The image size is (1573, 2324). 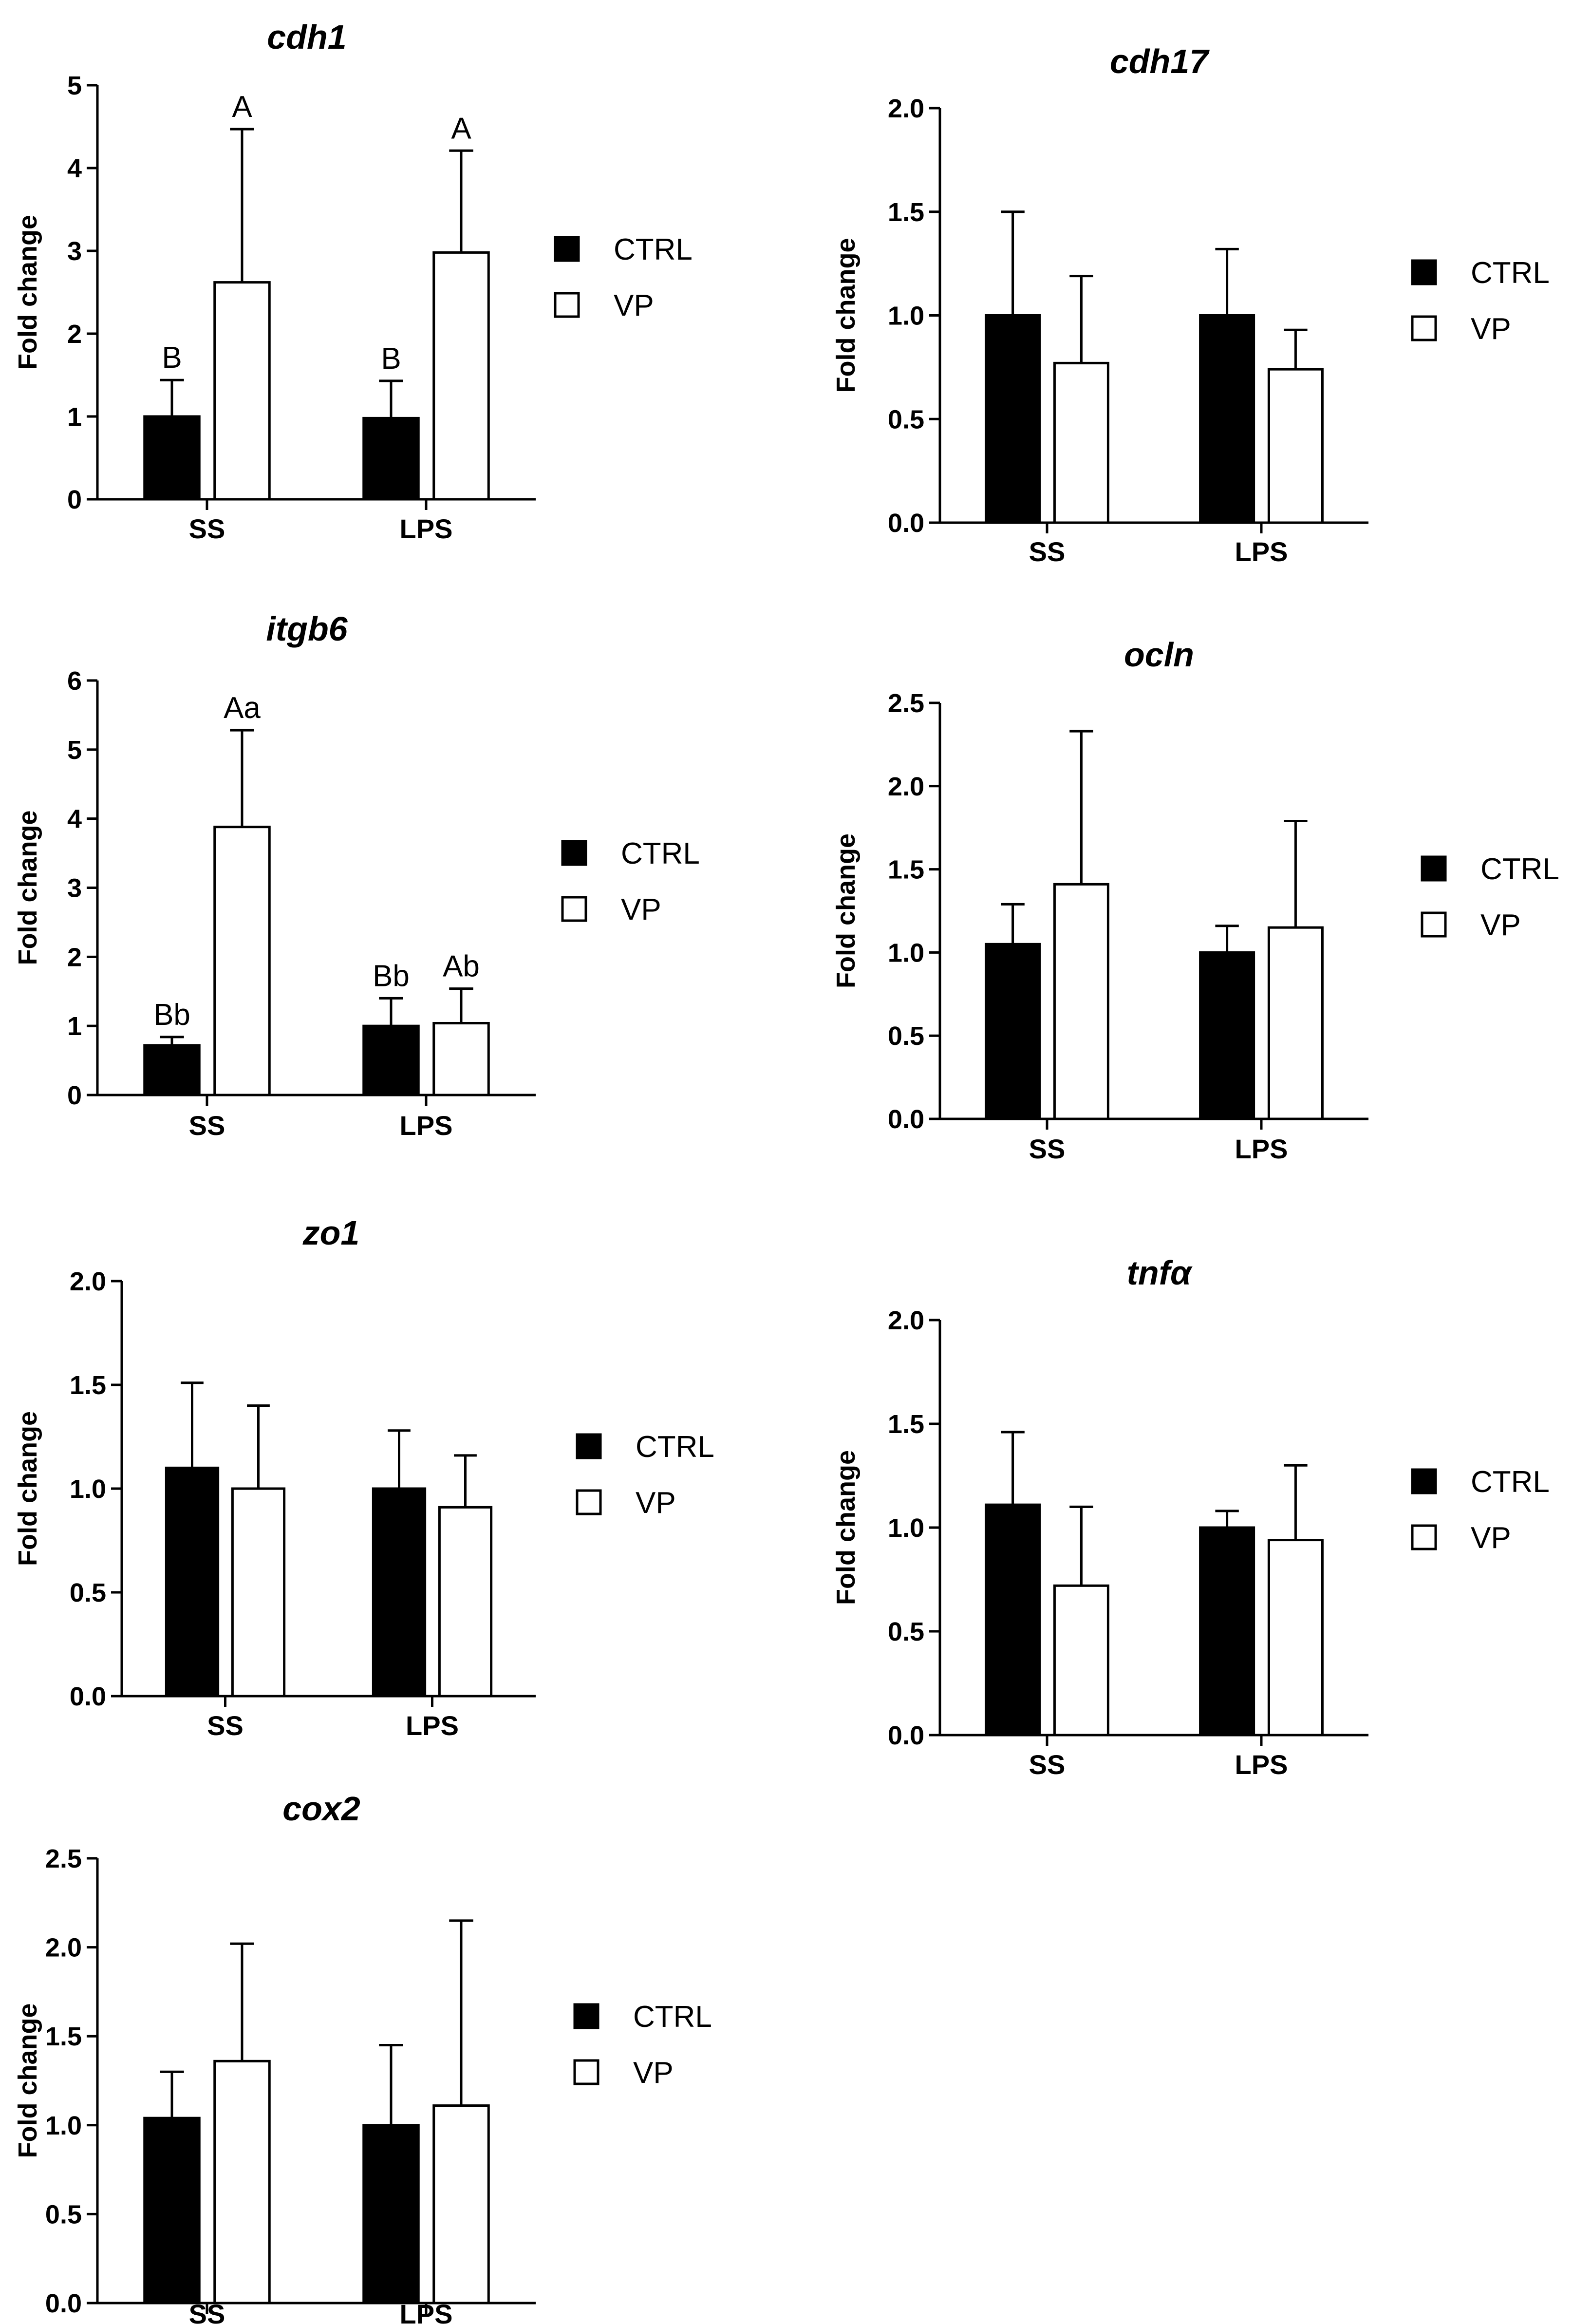 I want to click on chart-title: cdh17, so click(x=1160, y=61).